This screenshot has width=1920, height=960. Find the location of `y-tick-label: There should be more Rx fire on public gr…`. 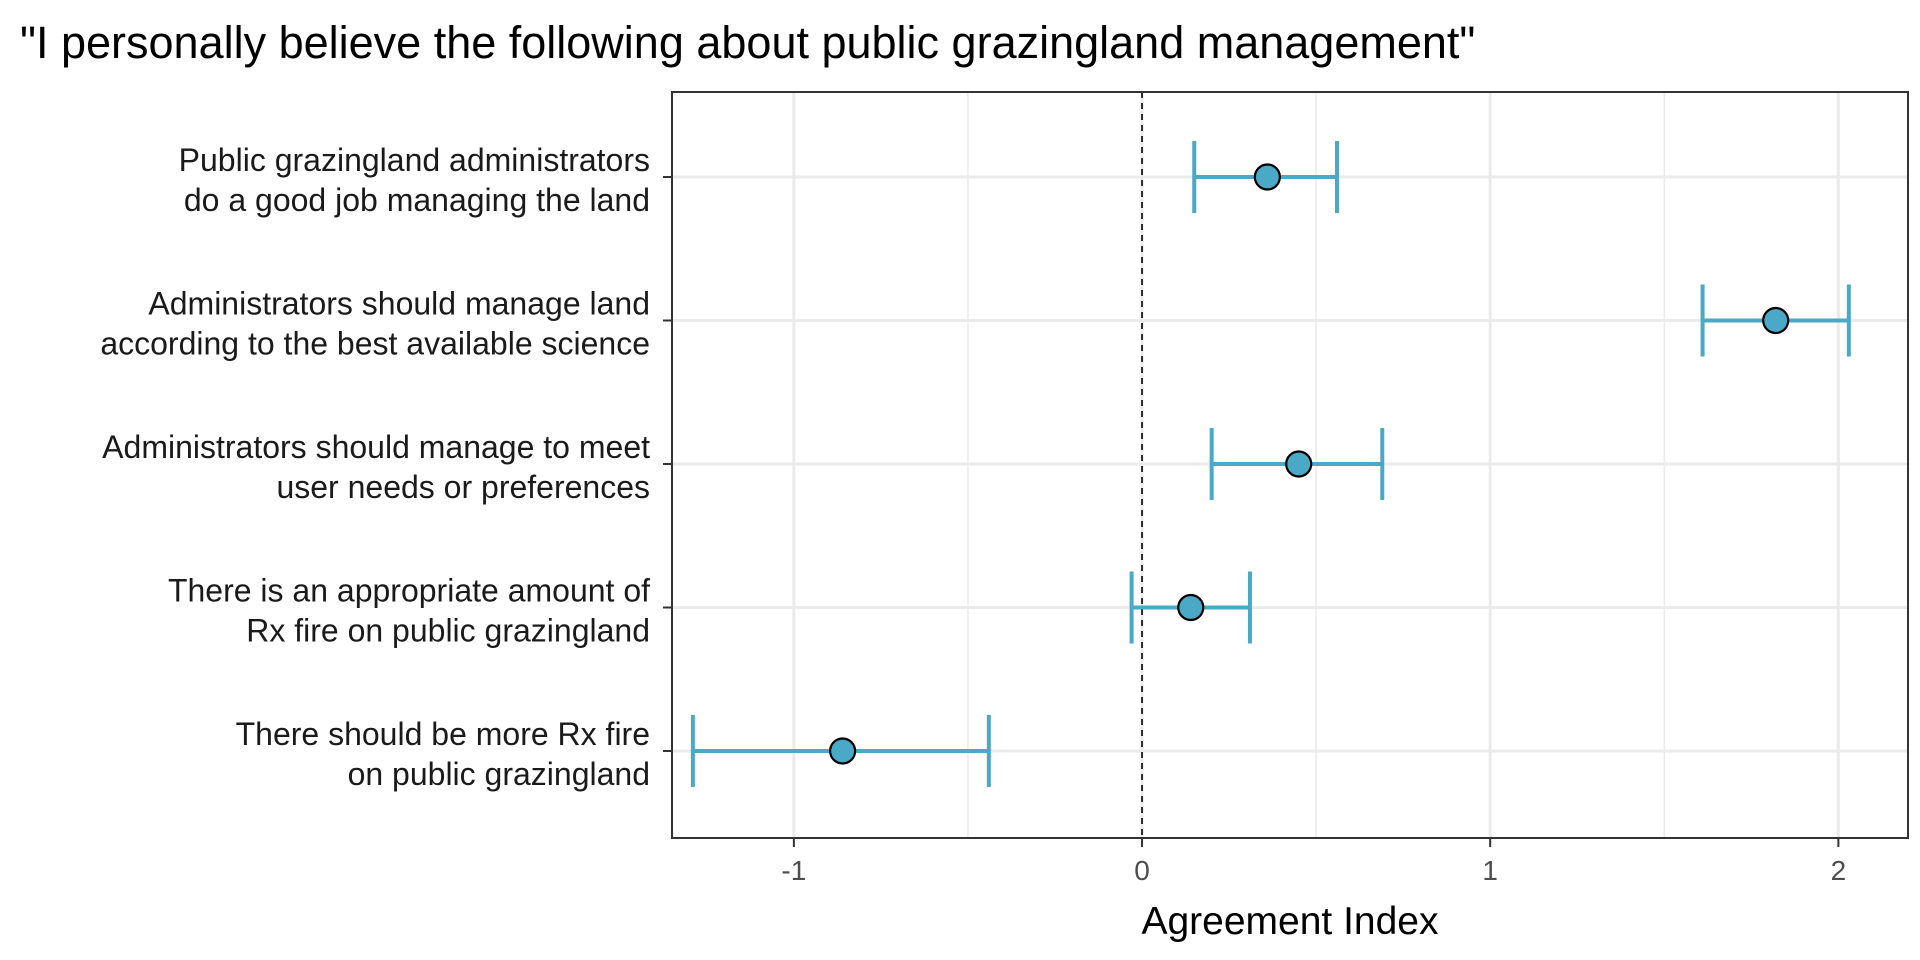

y-tick-label: There should be more Rx fire on public gr… is located at coordinates (443, 754).